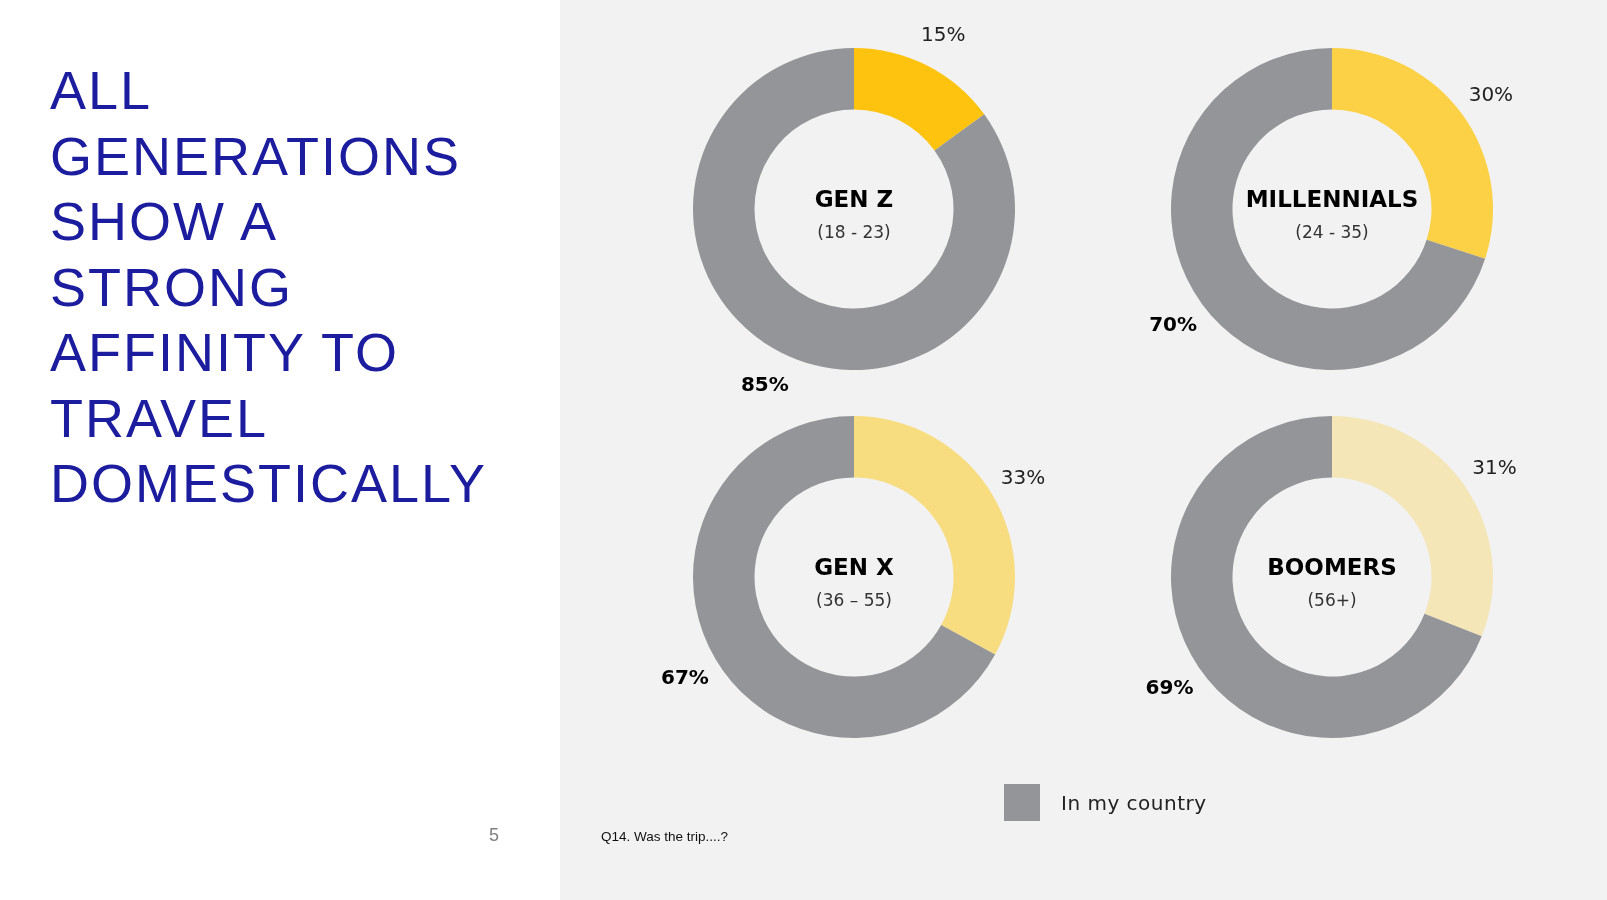 The image size is (1607, 900). What do you see at coordinates (764, 384) in the screenshot?
I see `data-label: 85%` at bounding box center [764, 384].